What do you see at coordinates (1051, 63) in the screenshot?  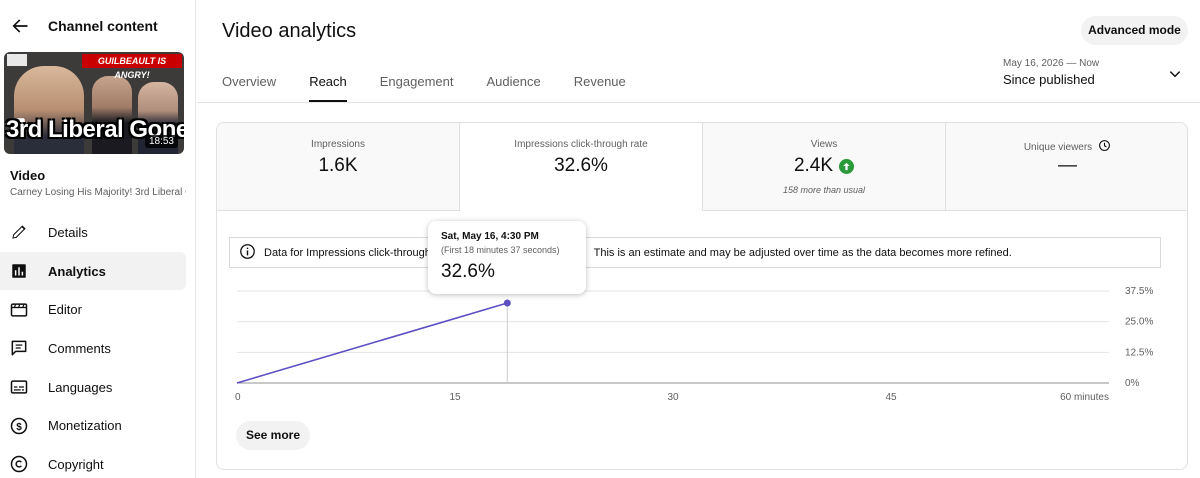 I see `date-range-sub: May 16, 2026 — Now` at bounding box center [1051, 63].